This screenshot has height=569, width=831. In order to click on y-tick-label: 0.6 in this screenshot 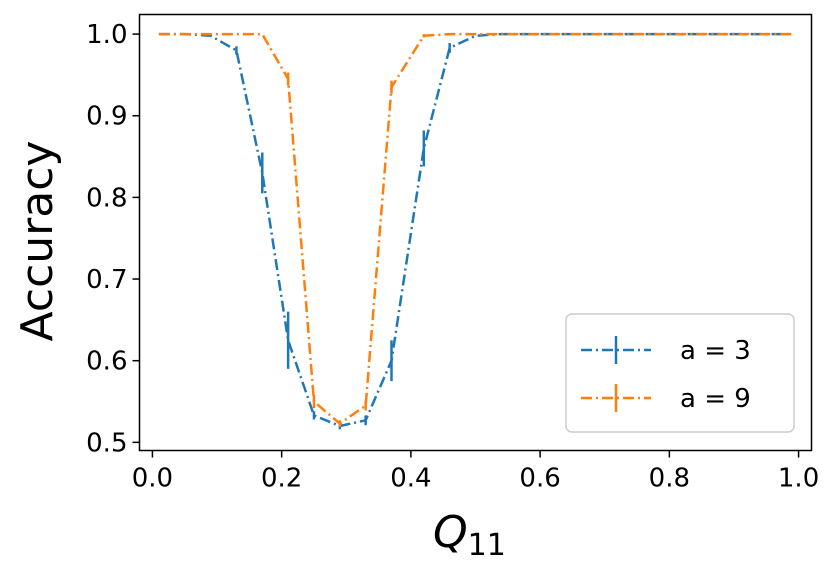, I will do `click(106, 362)`.